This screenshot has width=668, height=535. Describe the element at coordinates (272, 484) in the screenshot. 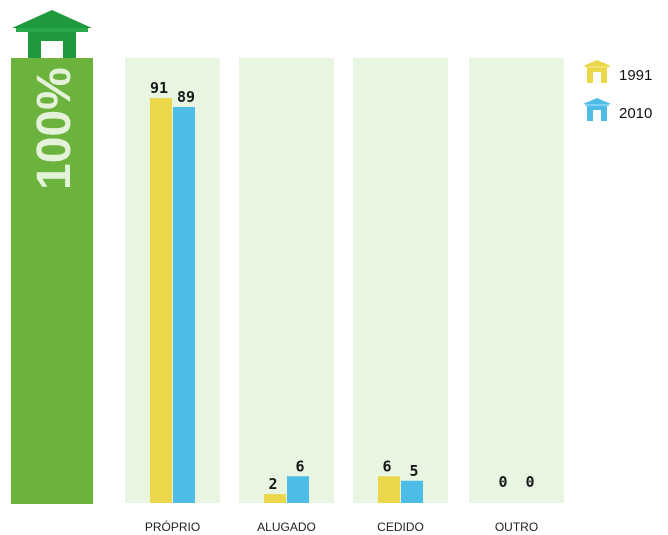

I see `value-label: 2` at that location.